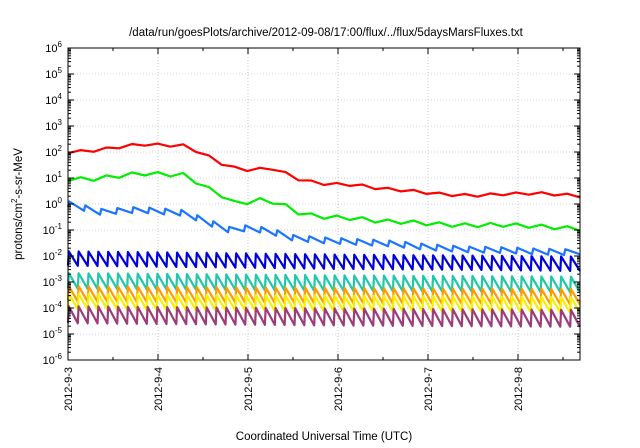 Image resolution: width=640 pixels, height=448 pixels. I want to click on y-tick-label: 10⁻³, so click(53, 281).